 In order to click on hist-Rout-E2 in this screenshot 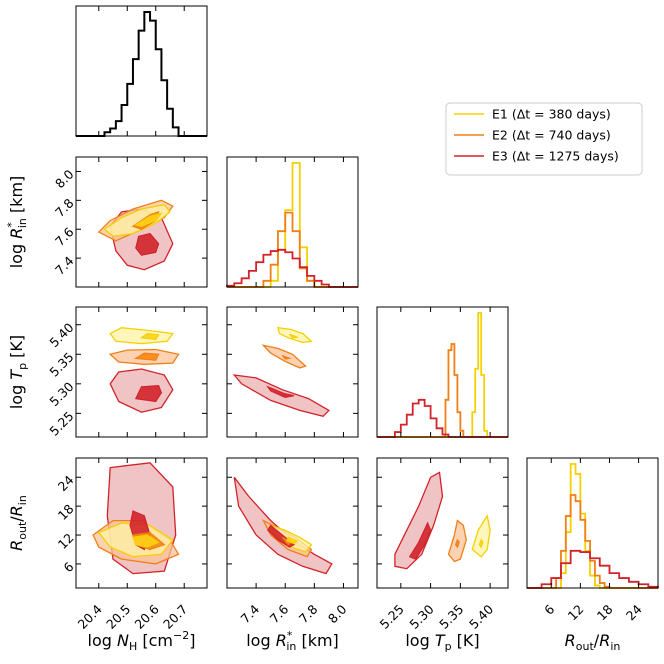, I will do `click(592, 541)`.